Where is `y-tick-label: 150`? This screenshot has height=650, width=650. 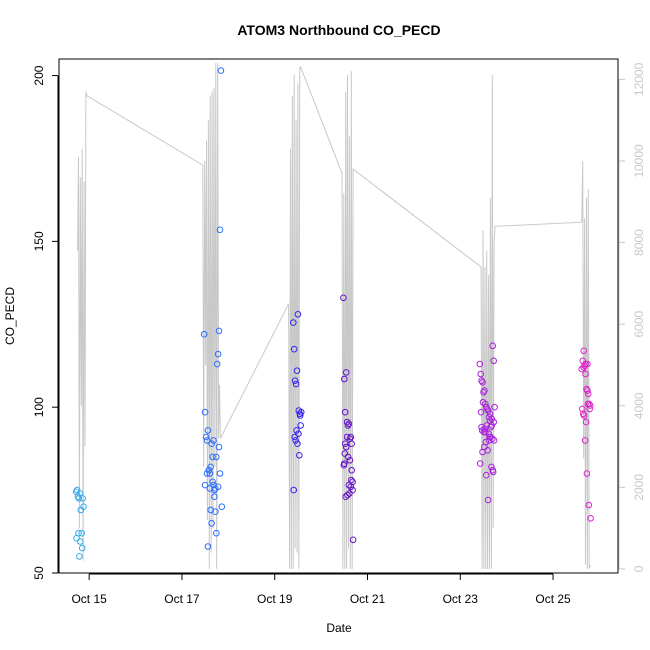
y-tick-label: 150 is located at coordinates (39, 241).